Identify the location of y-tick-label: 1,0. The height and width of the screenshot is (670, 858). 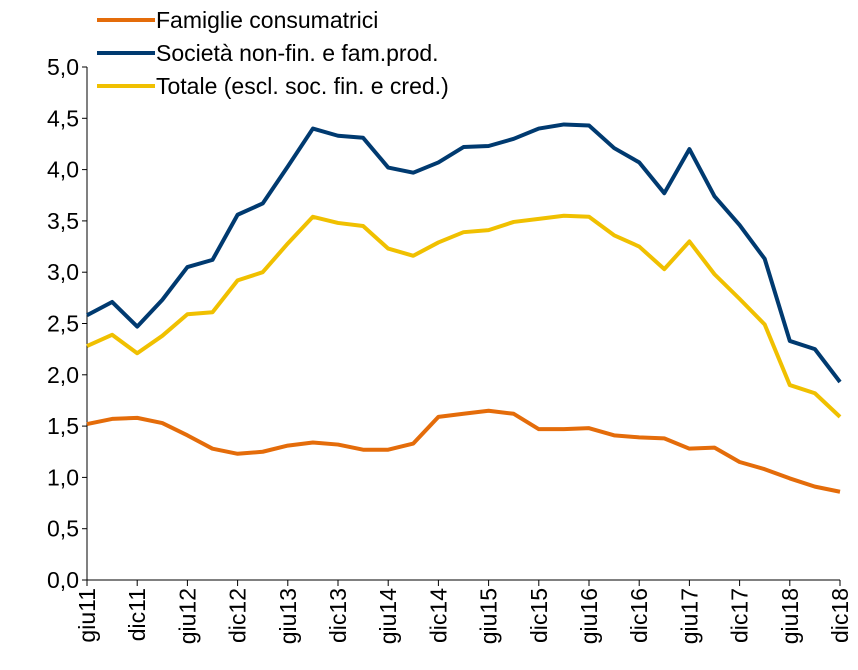
(63, 477).